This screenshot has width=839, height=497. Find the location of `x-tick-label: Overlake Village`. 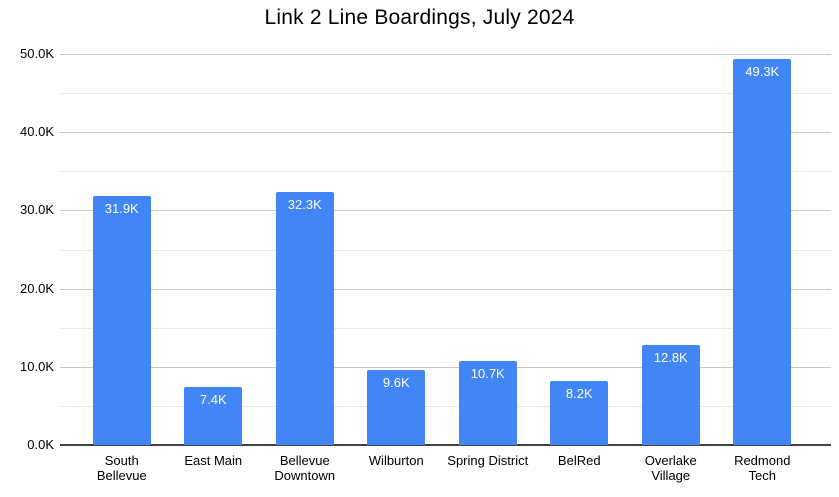

x-tick-label: Overlake Village is located at coordinates (670, 468).